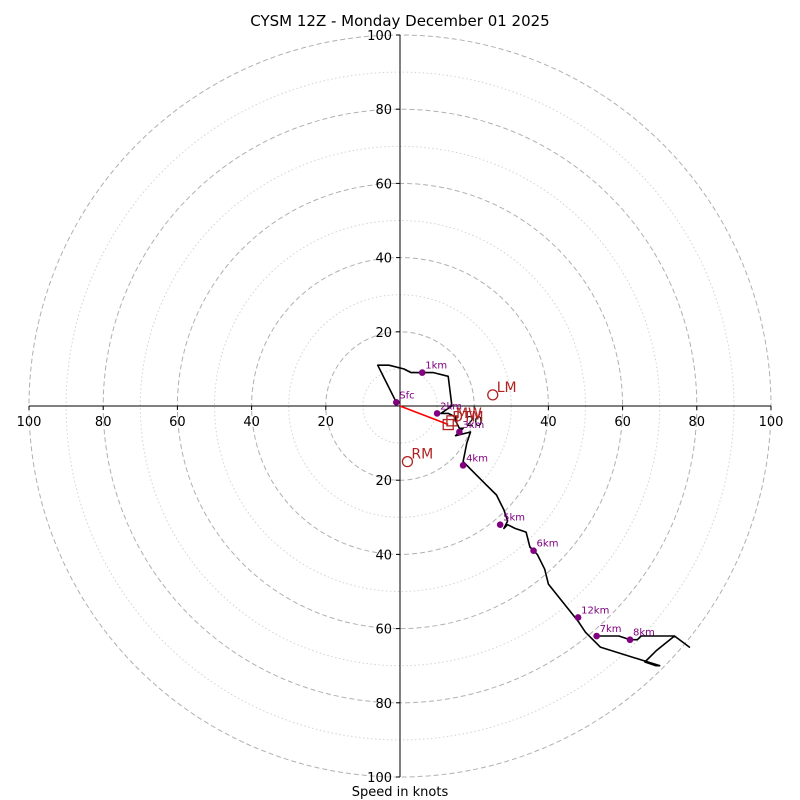  What do you see at coordinates (473, 425) in the screenshot?
I see `height-label-3km: 3km` at bounding box center [473, 425].